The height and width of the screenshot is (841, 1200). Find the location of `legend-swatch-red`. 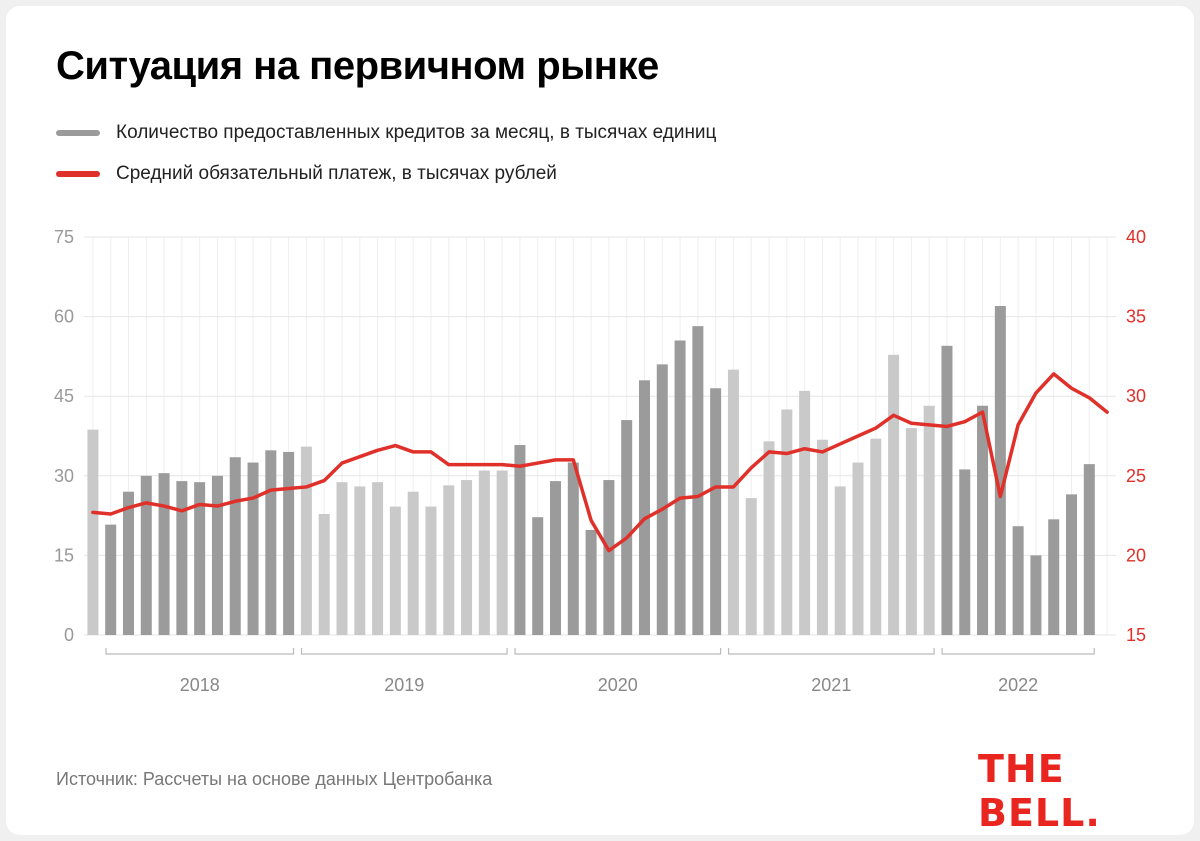

legend-swatch-red is located at coordinates (78, 174).